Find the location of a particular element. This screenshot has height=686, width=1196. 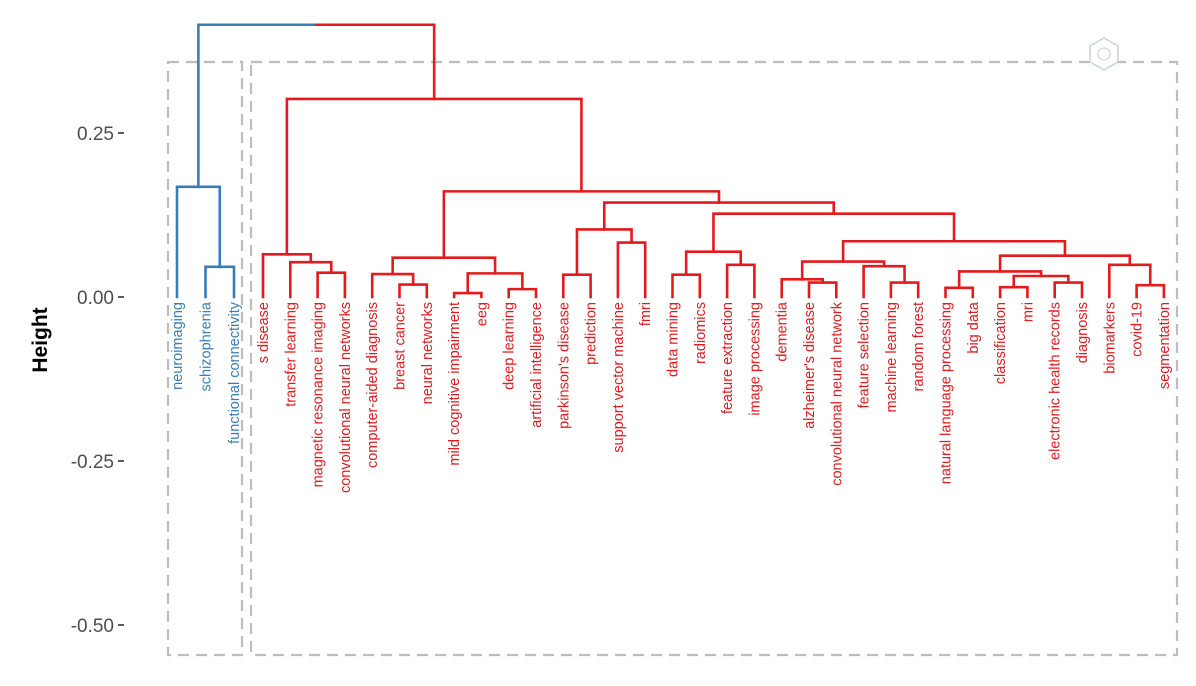

leaf-label-6: convolutional neural networks is located at coordinates (346, 397).